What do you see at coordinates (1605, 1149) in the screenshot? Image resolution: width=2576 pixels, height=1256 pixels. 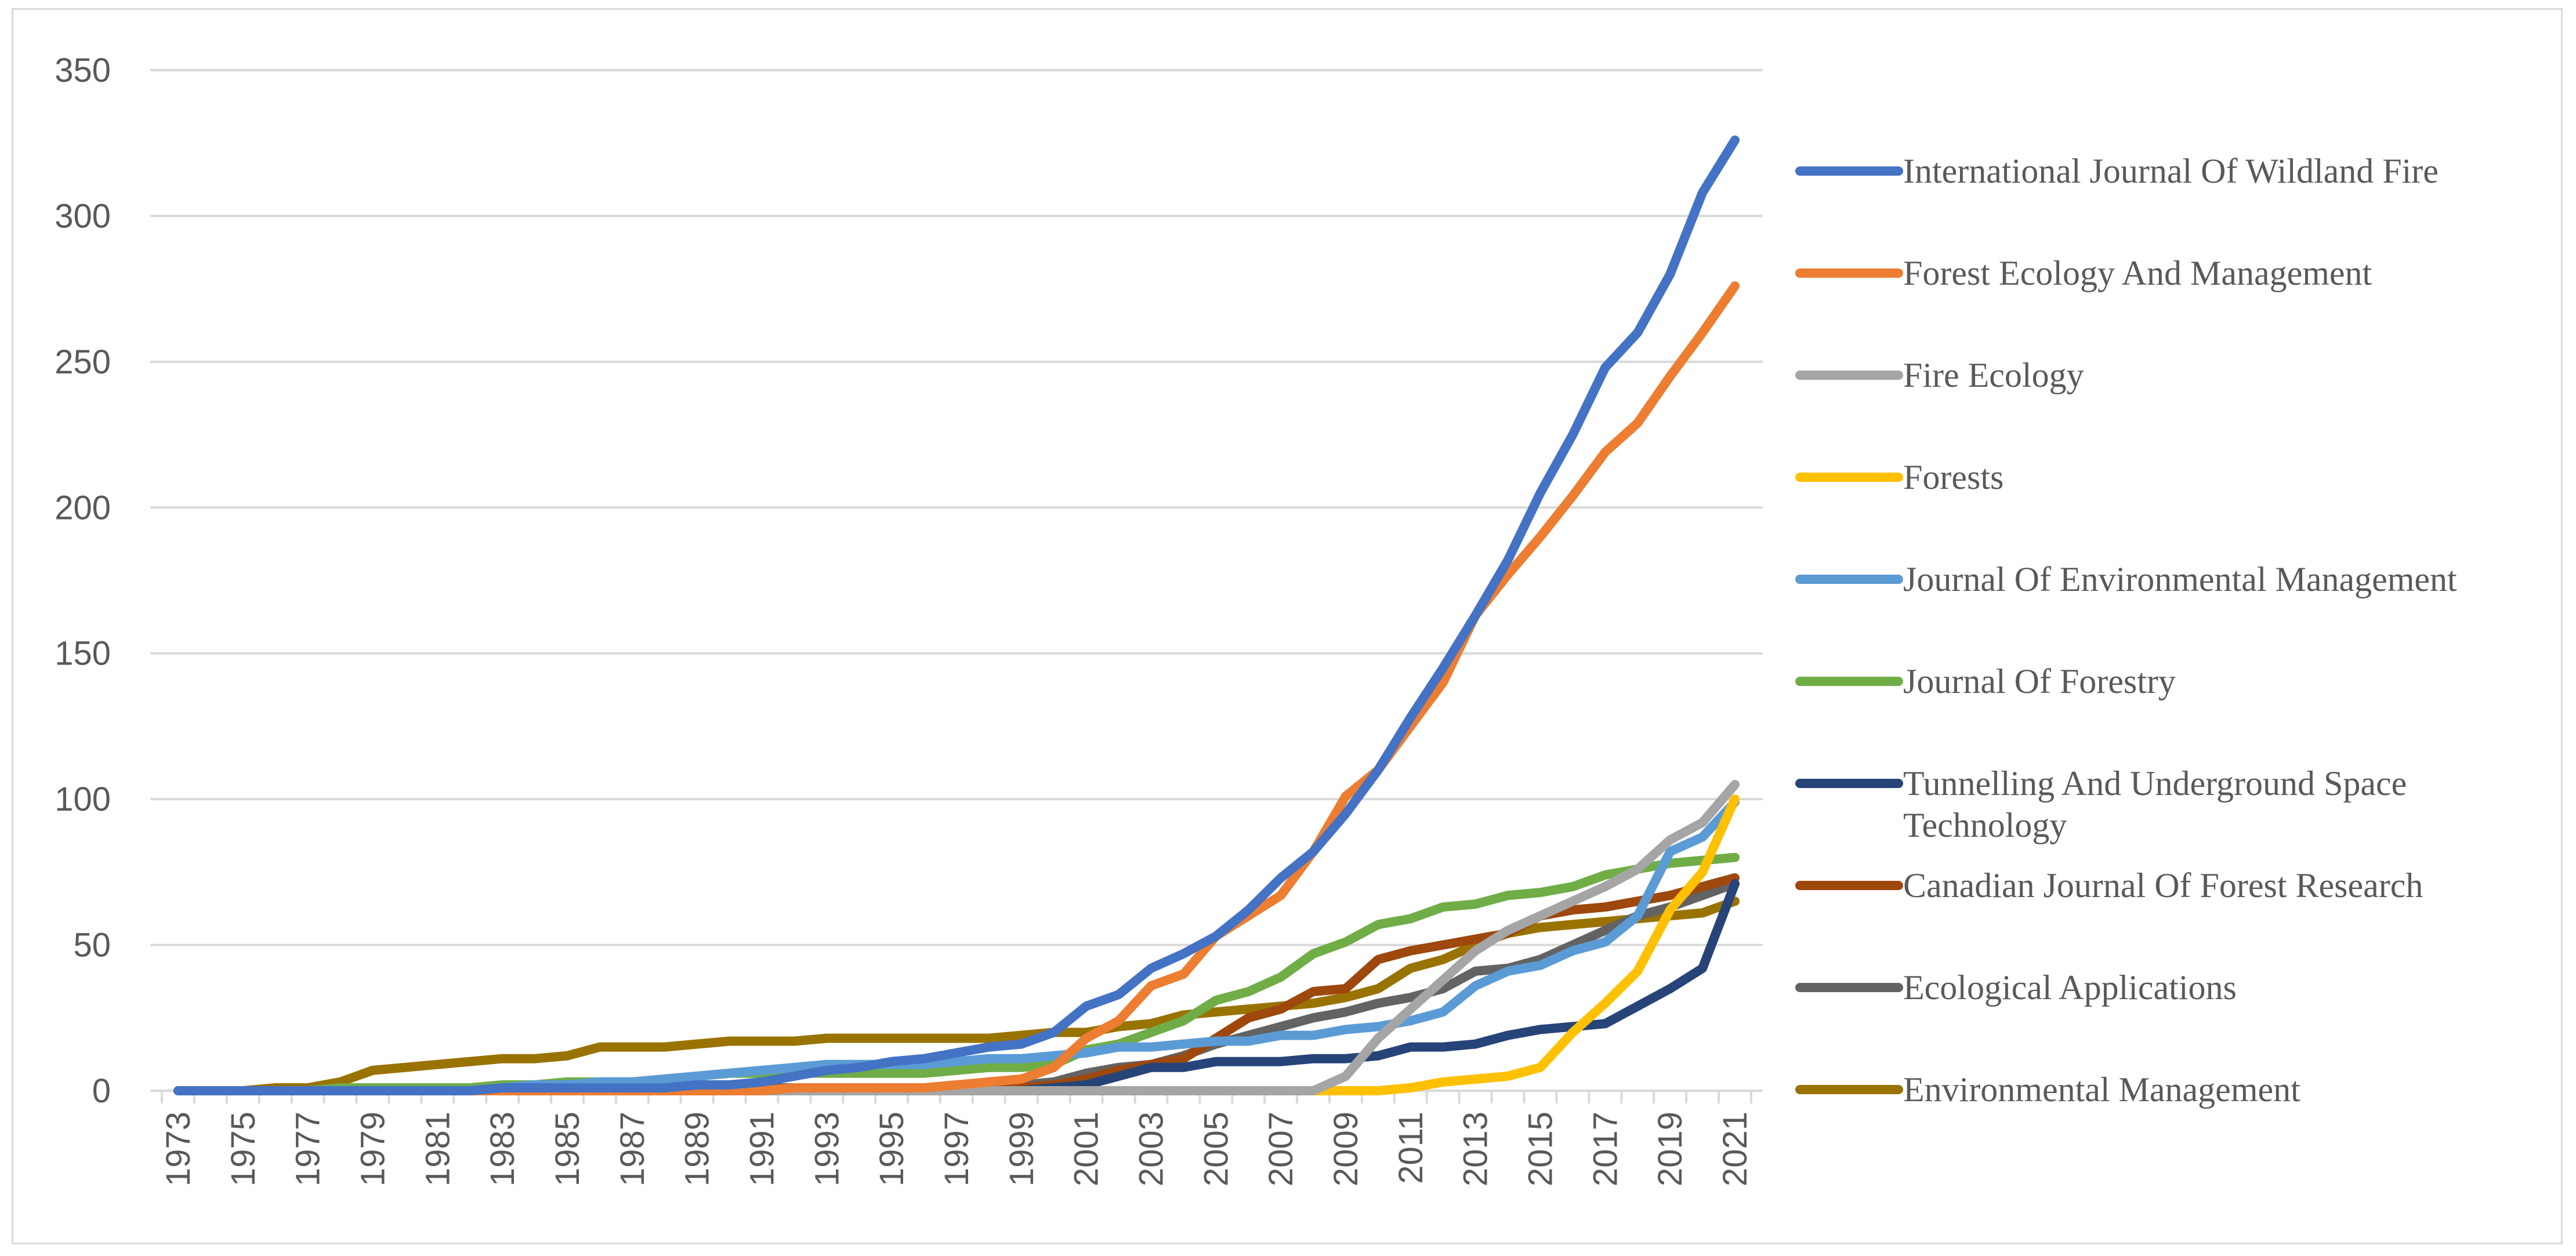 I see `x-tick-label: 2017` at bounding box center [1605, 1149].